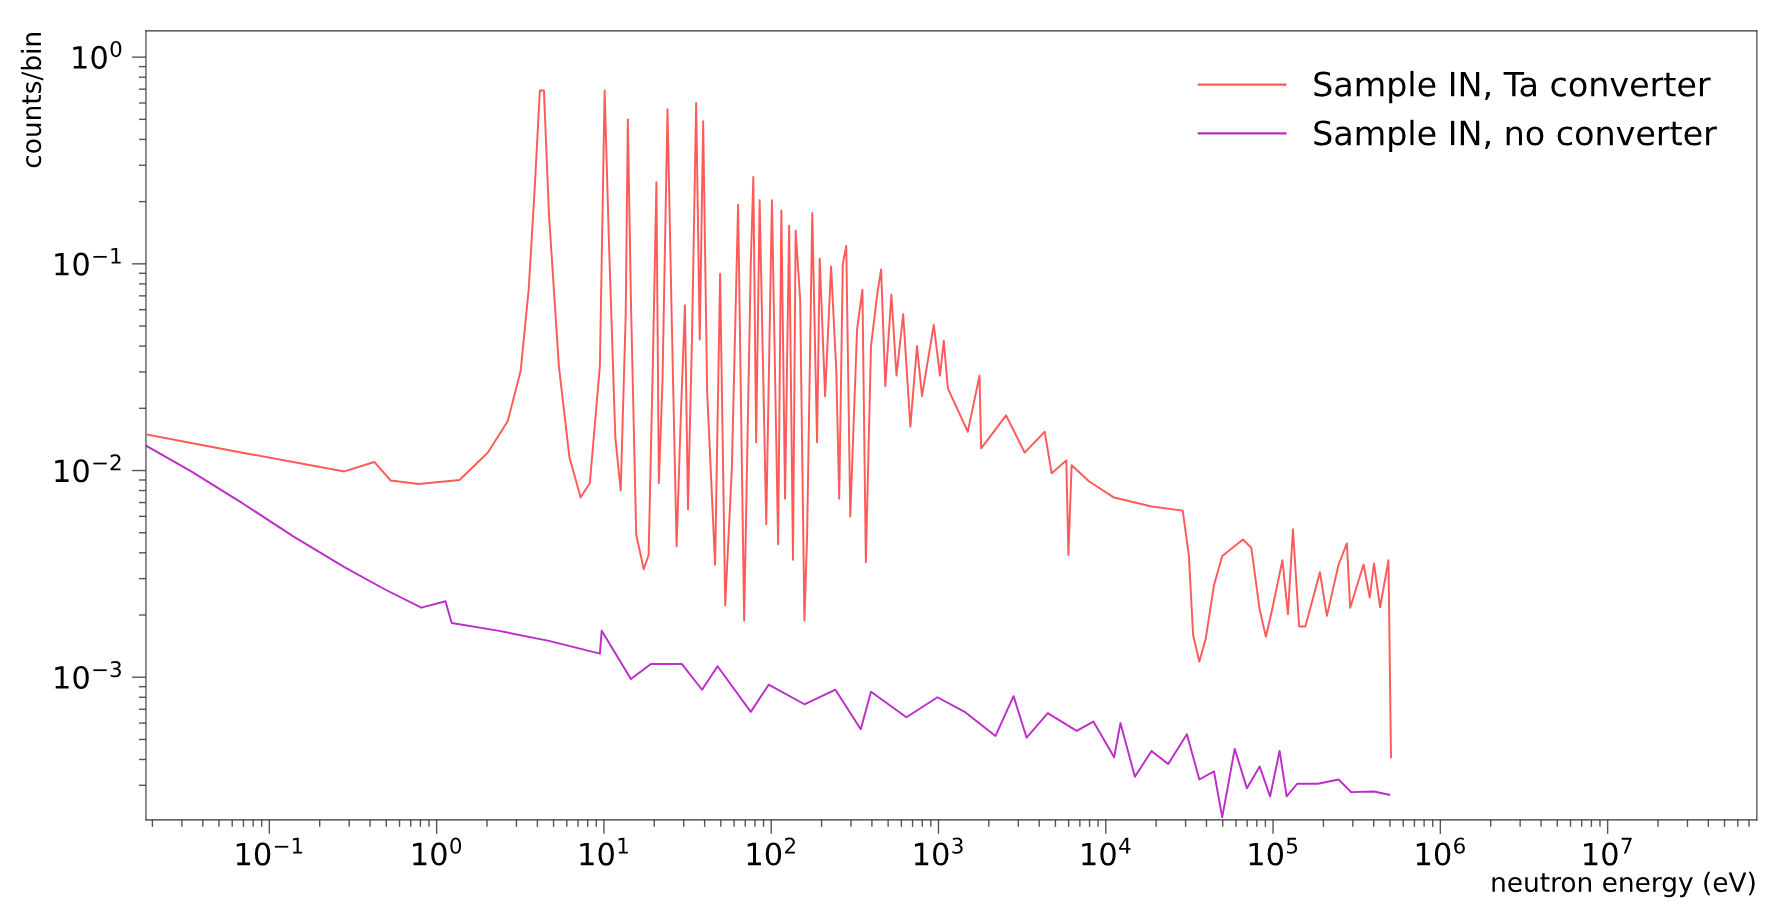 The width and height of the screenshot is (1780, 908). What do you see at coordinates (269, 851) in the screenshot?
I see `x-tick-label: 10$^{−1}$` at bounding box center [269, 851].